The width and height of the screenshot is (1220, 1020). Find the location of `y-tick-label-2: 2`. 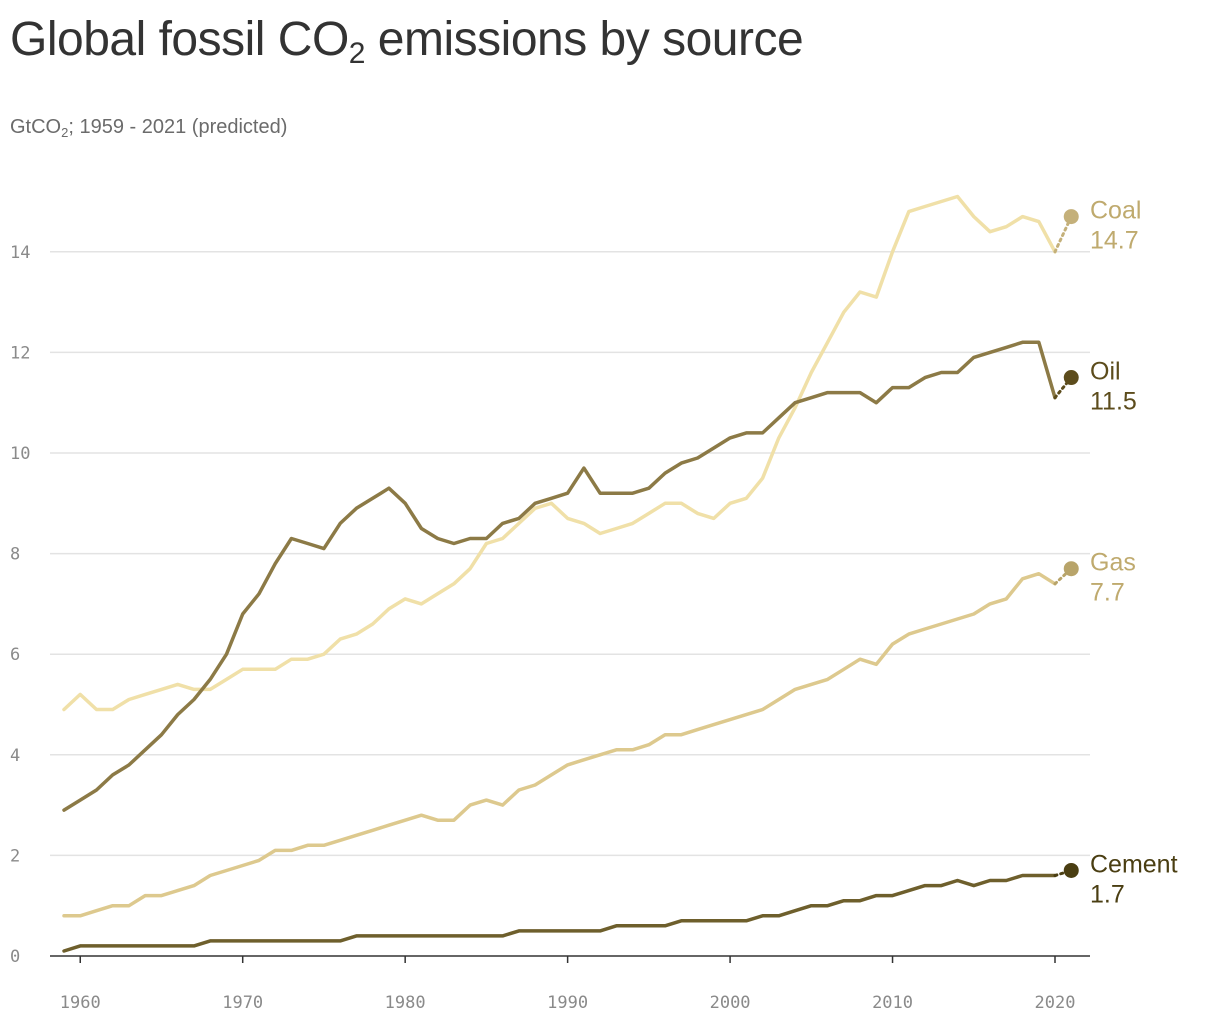

y-tick-label-2: 2 is located at coordinates (15, 856).